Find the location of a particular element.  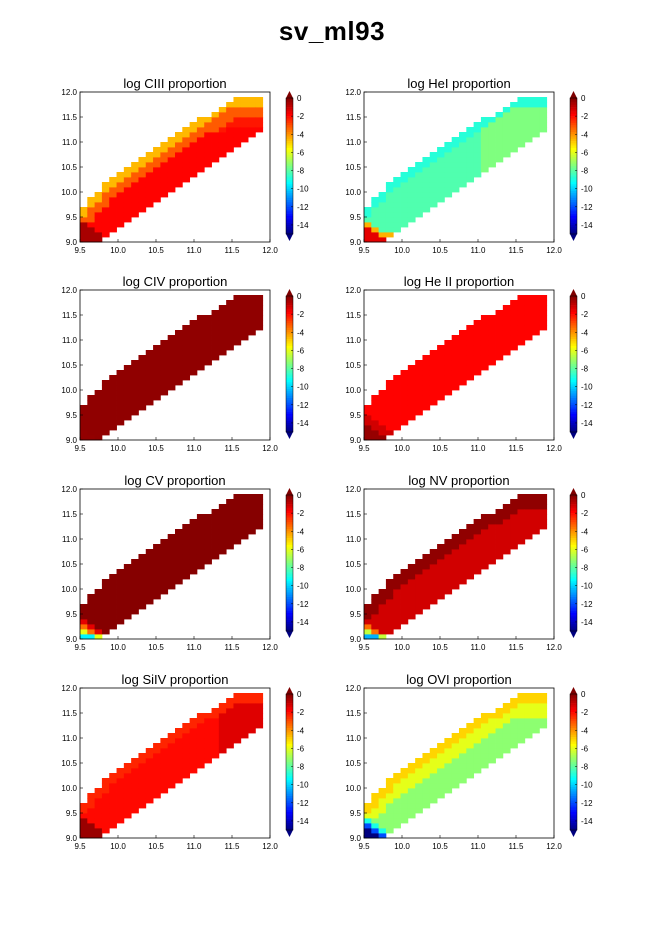

colorbar-frame is located at coordinates (573, 762).